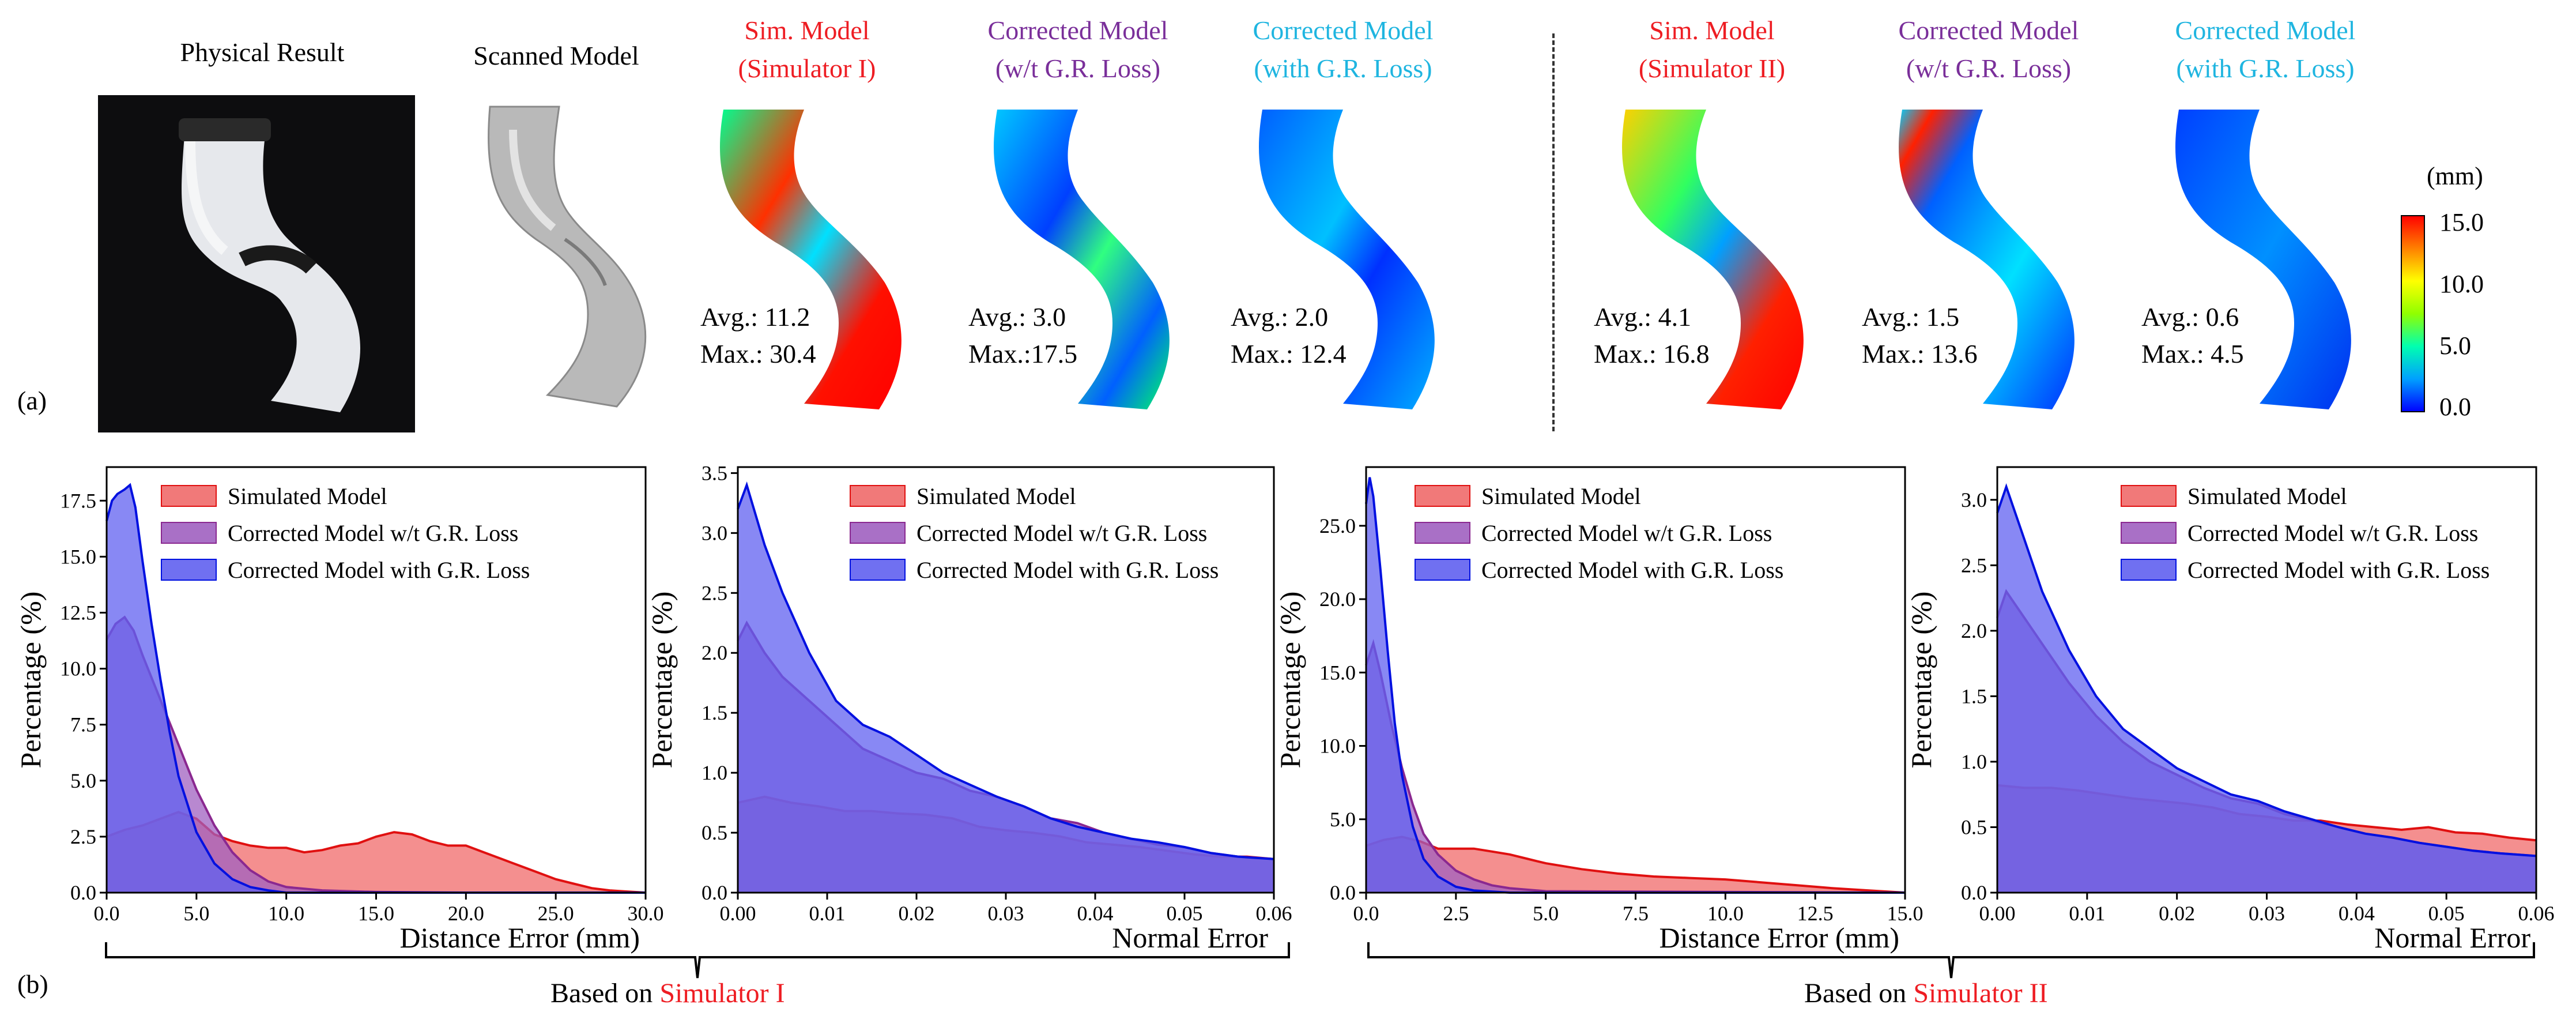 The height and width of the screenshot is (1027, 2576). What do you see at coordinates (1920, 353) in the screenshot?
I see `max-error: Max.: 13.6` at bounding box center [1920, 353].